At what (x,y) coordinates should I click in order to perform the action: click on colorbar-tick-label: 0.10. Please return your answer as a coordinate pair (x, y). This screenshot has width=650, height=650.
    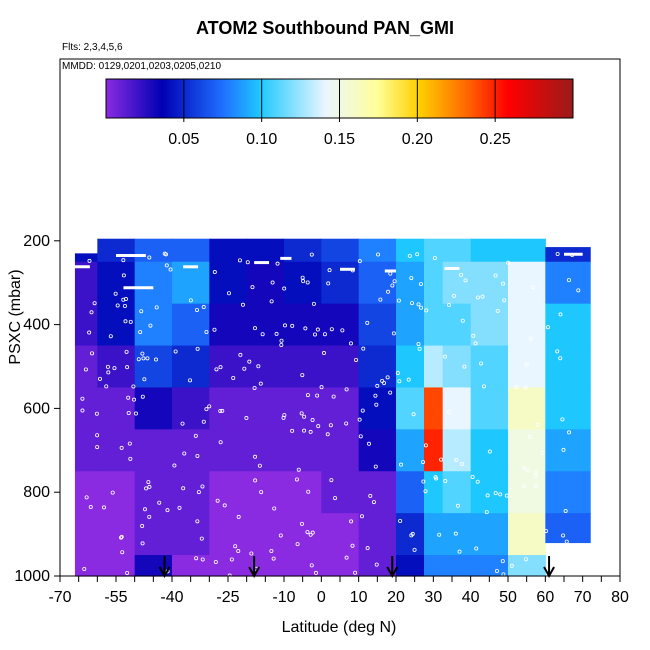
    Looking at the image, I should click on (261, 139).